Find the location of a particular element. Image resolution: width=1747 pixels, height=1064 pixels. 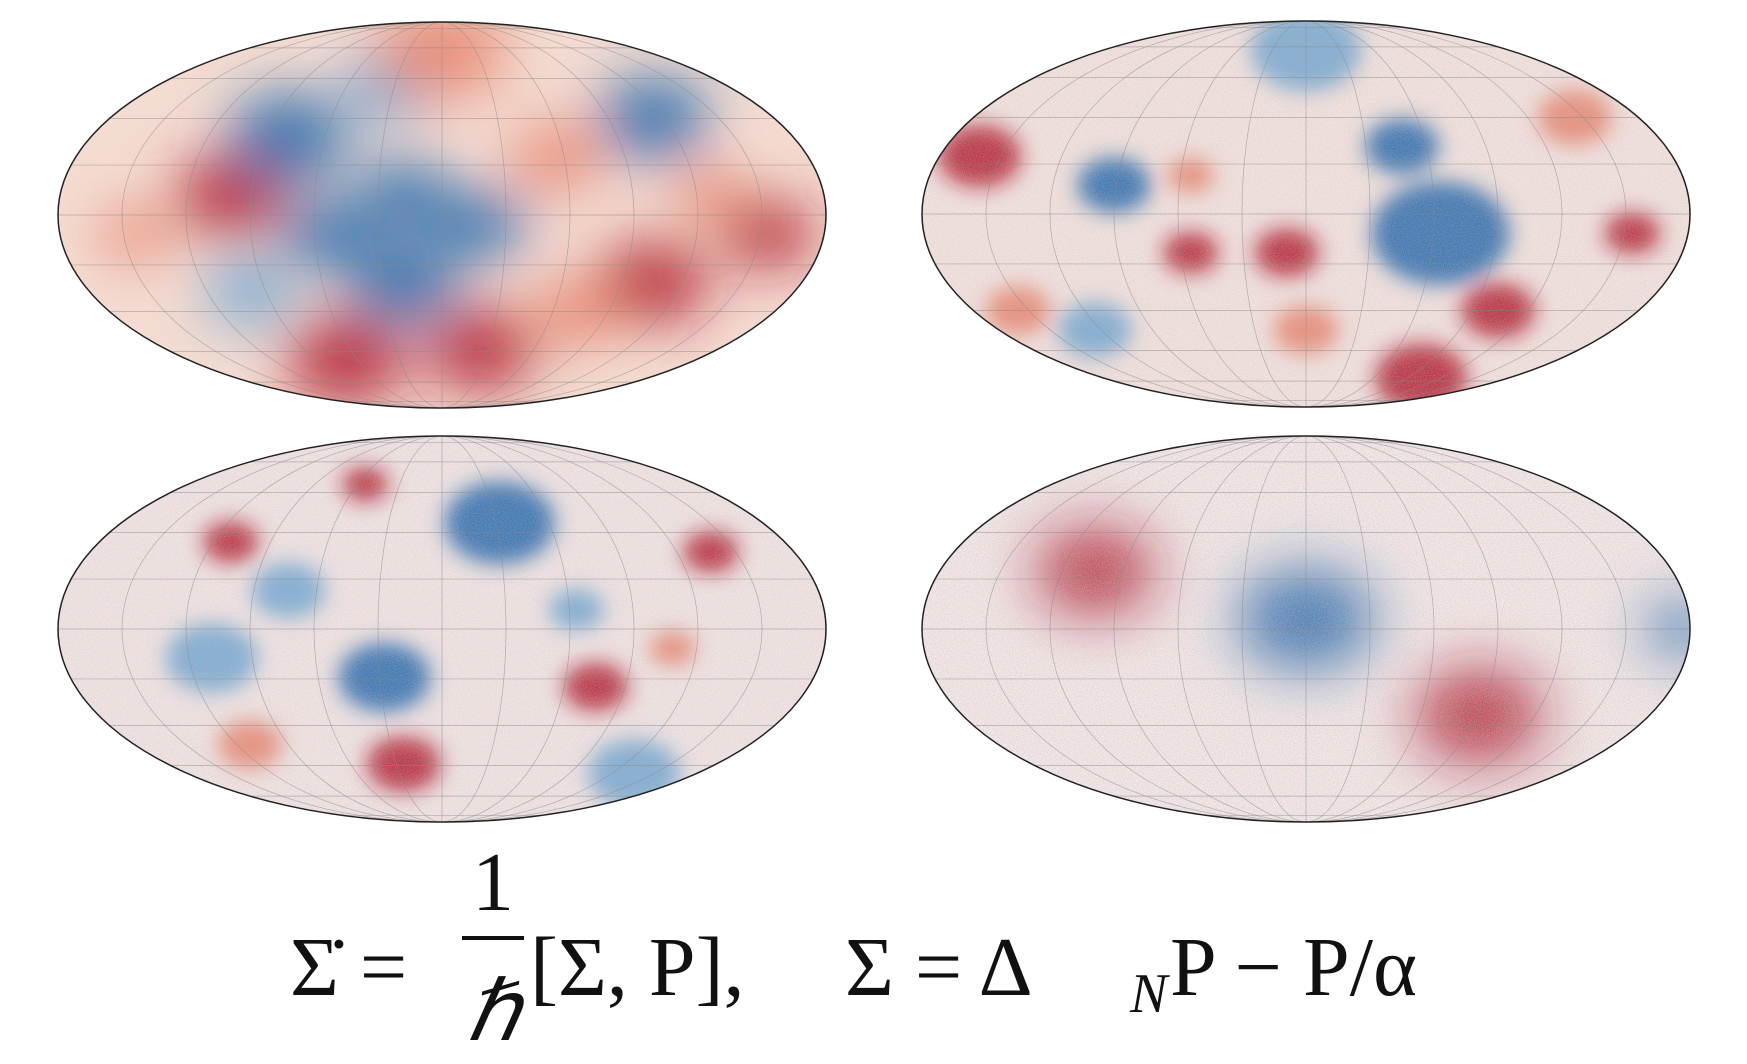

equation-denominator: ℏ is located at coordinates (495, 1012).